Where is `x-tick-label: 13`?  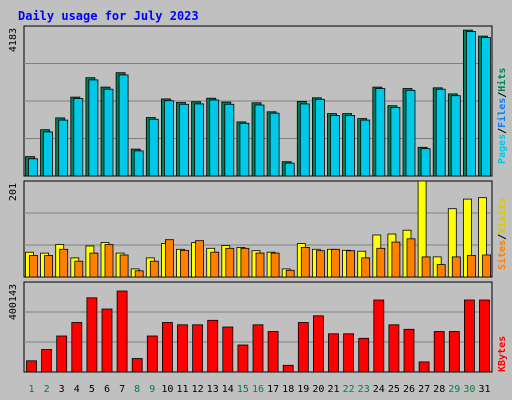 x-tick-label: 13 is located at coordinates (213, 389).